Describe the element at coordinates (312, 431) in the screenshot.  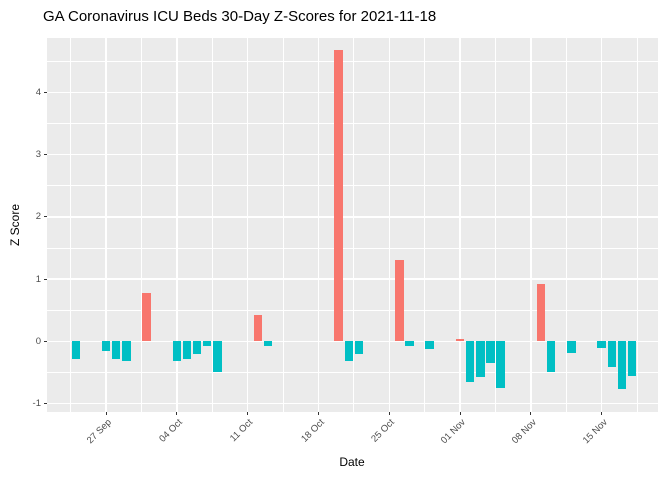
I see `x-tick-label: 18 Oct` at that location.